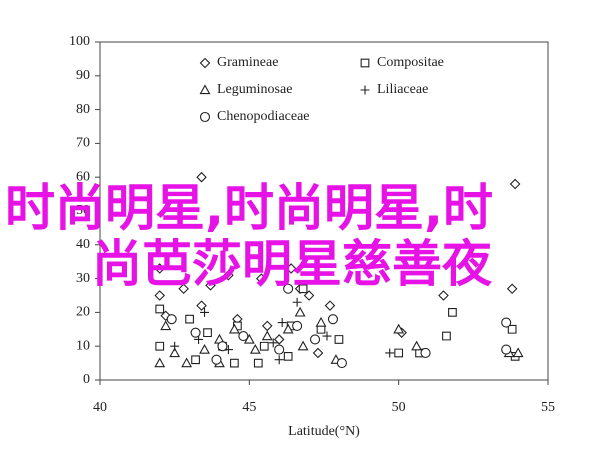 This screenshot has width=600, height=455. Describe the element at coordinates (83, 109) in the screenshot. I see `y-tick-label: 80` at that location.